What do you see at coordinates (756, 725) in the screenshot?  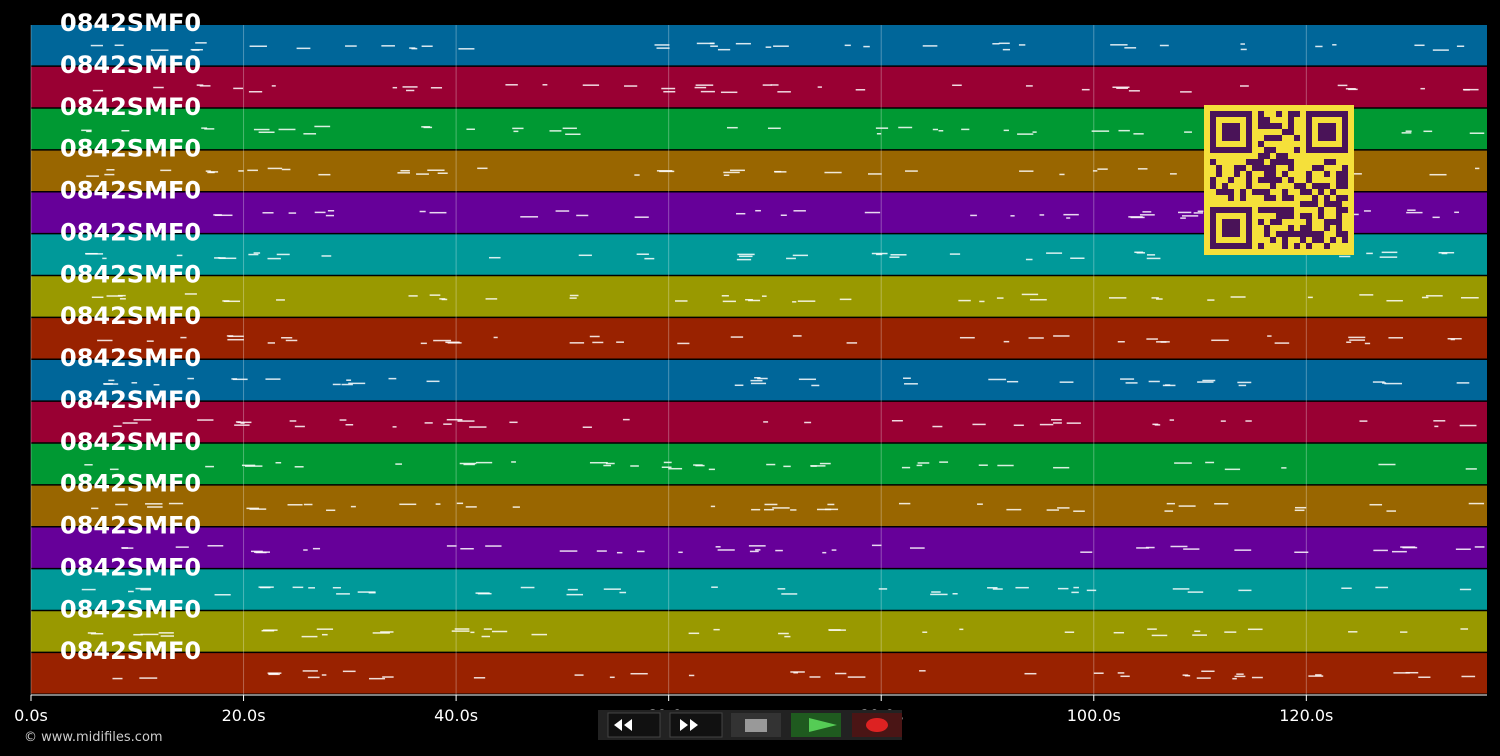 I see `stop-button` at bounding box center [756, 725].